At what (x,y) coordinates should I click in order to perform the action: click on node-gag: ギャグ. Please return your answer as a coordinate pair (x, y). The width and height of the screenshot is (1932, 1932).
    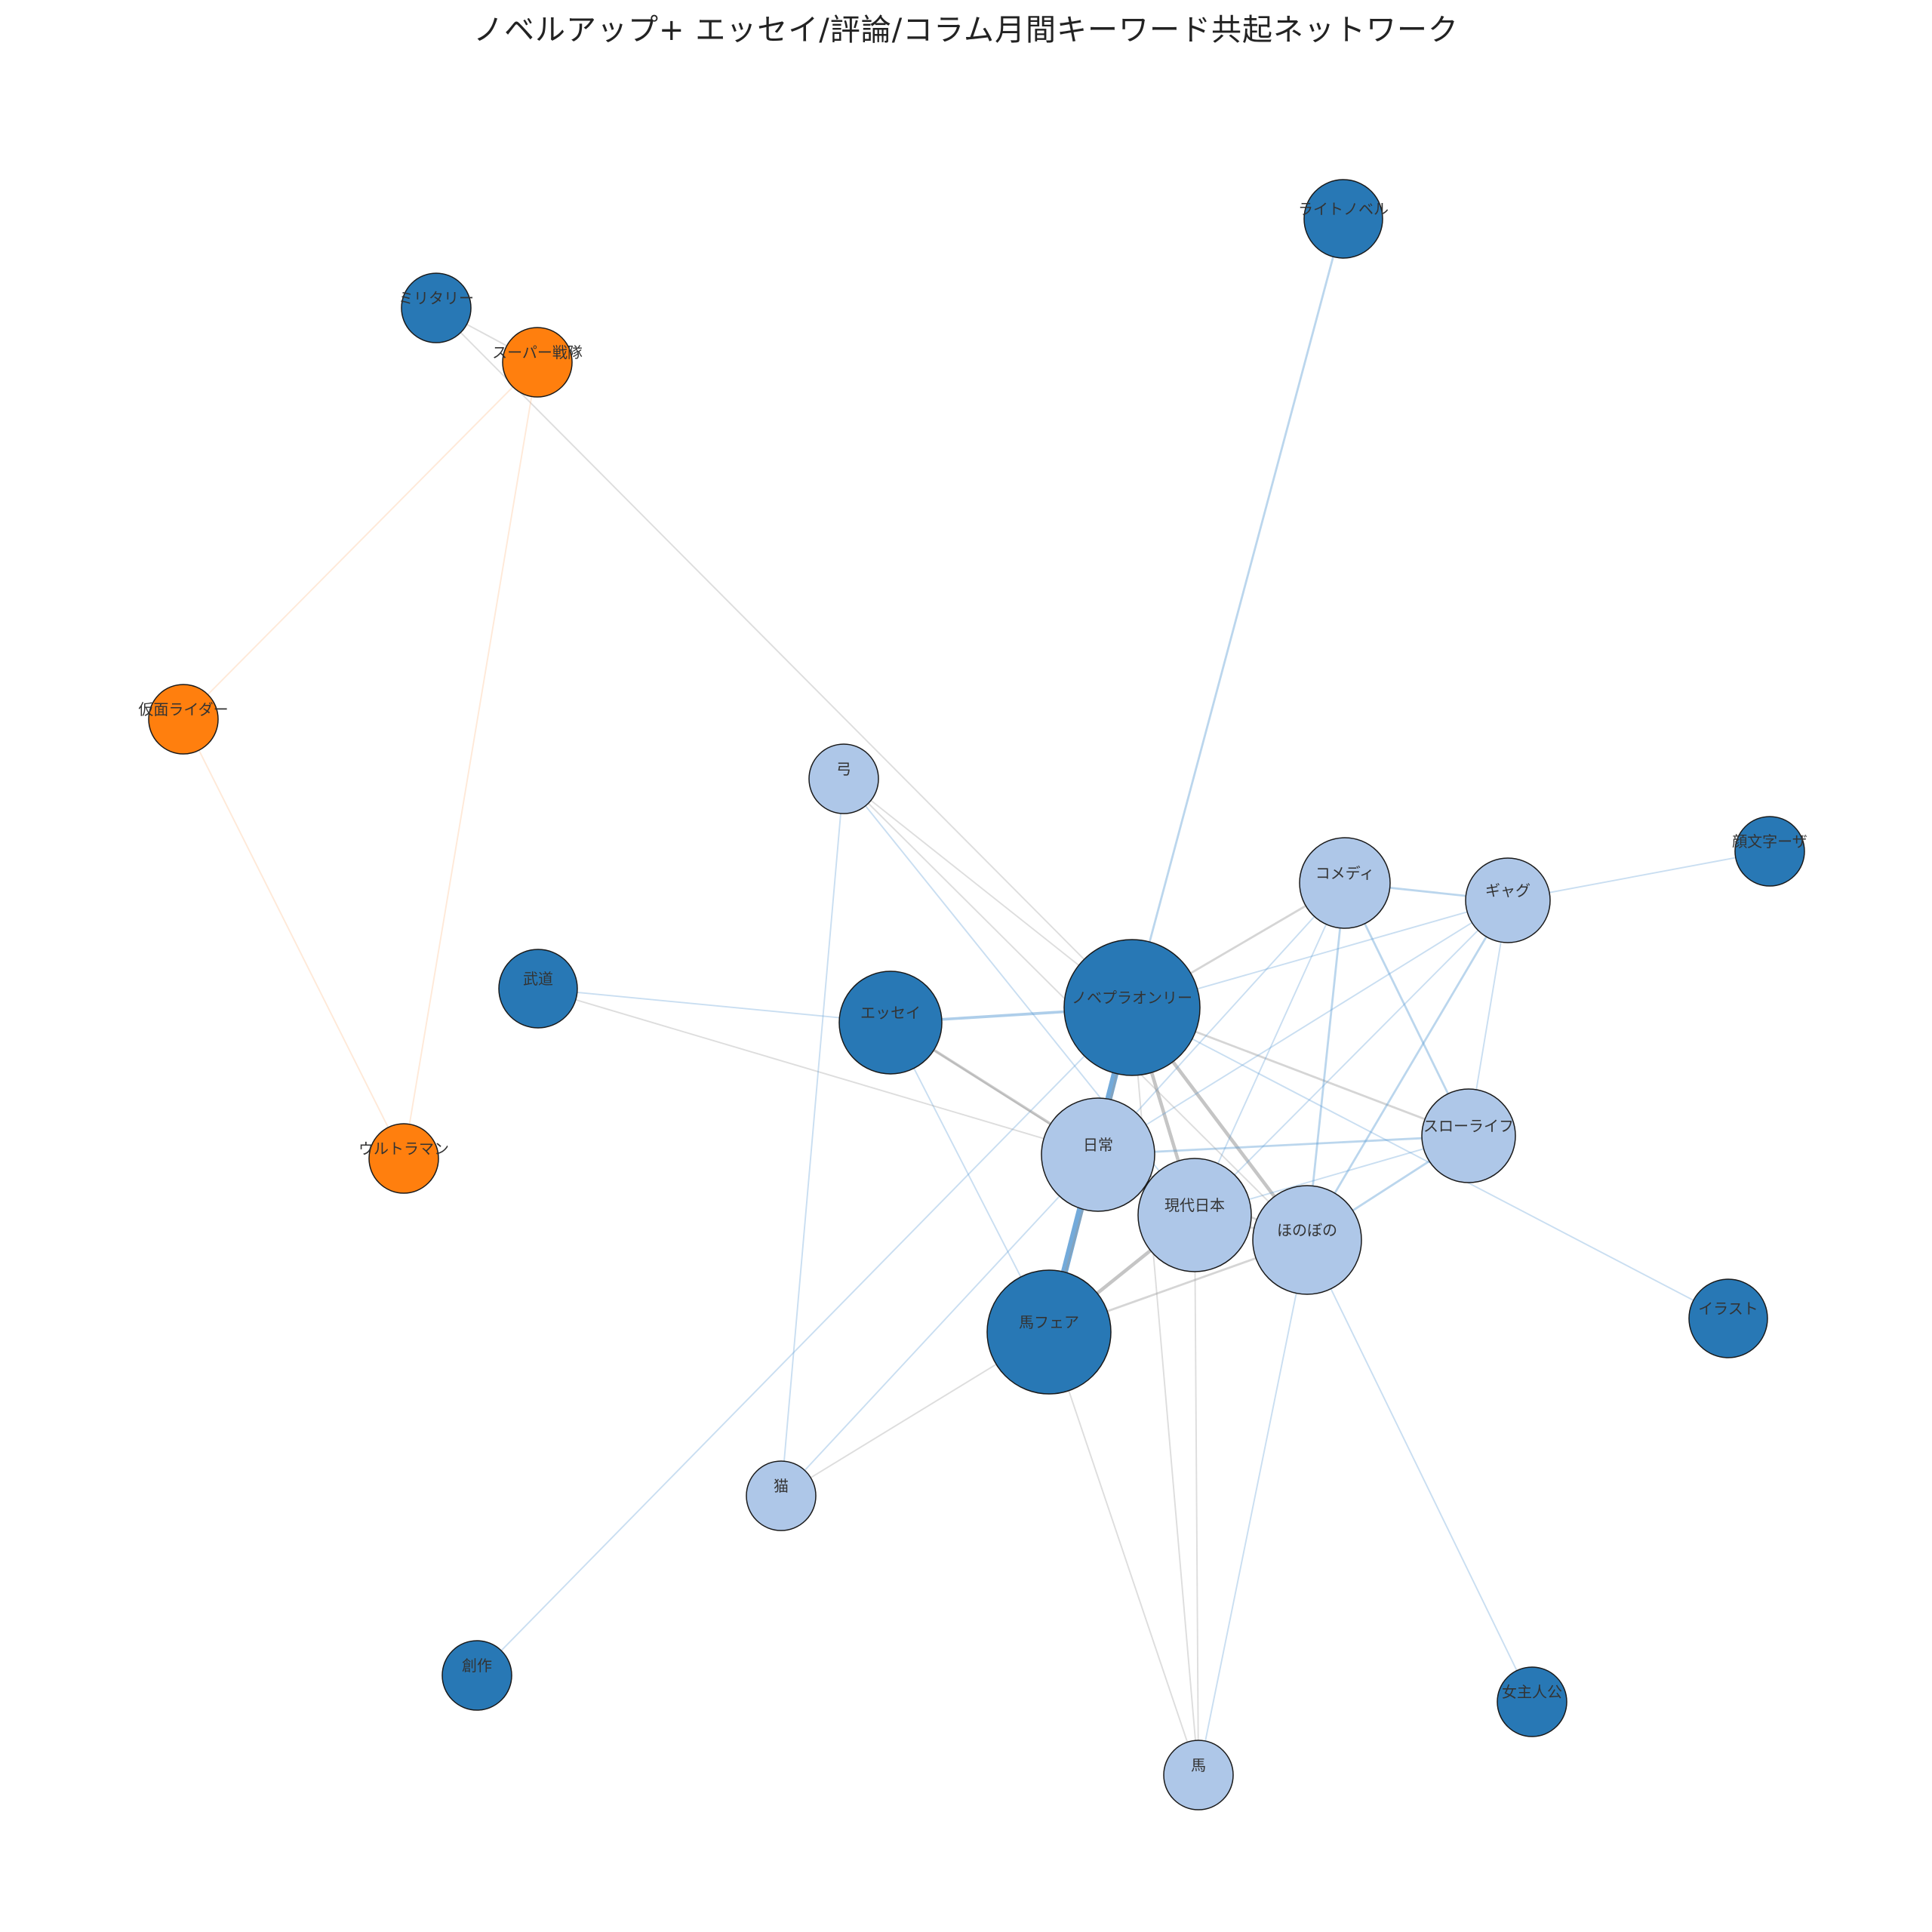
    Looking at the image, I should click on (1508, 900).